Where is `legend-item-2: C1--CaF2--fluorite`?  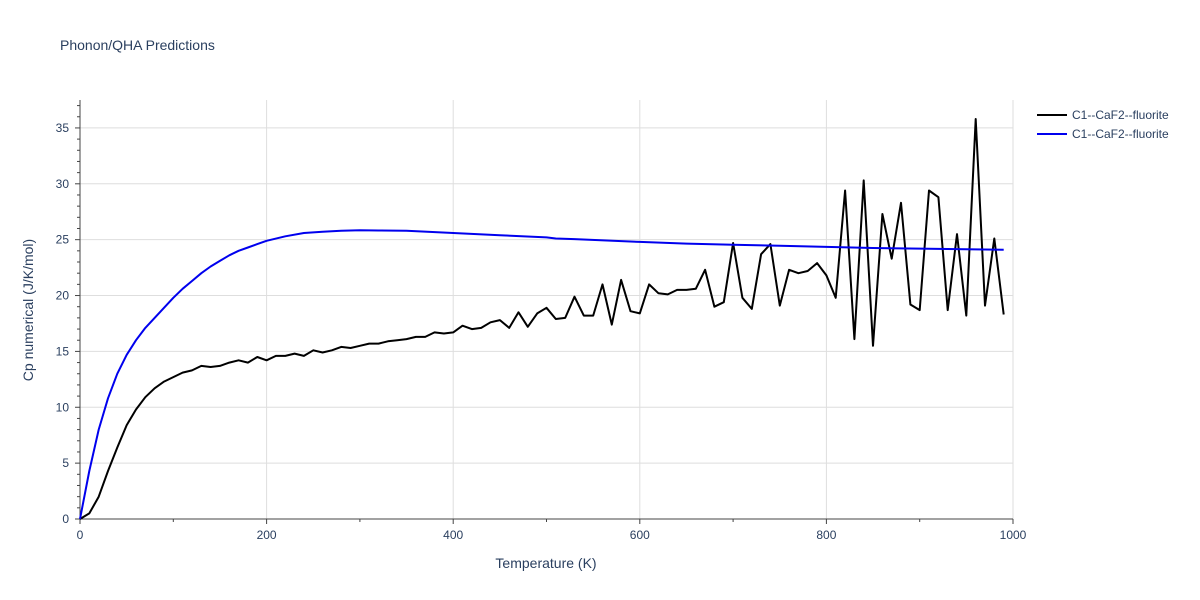
legend-item-2: C1--CaF2--fluorite is located at coordinates (1103, 134).